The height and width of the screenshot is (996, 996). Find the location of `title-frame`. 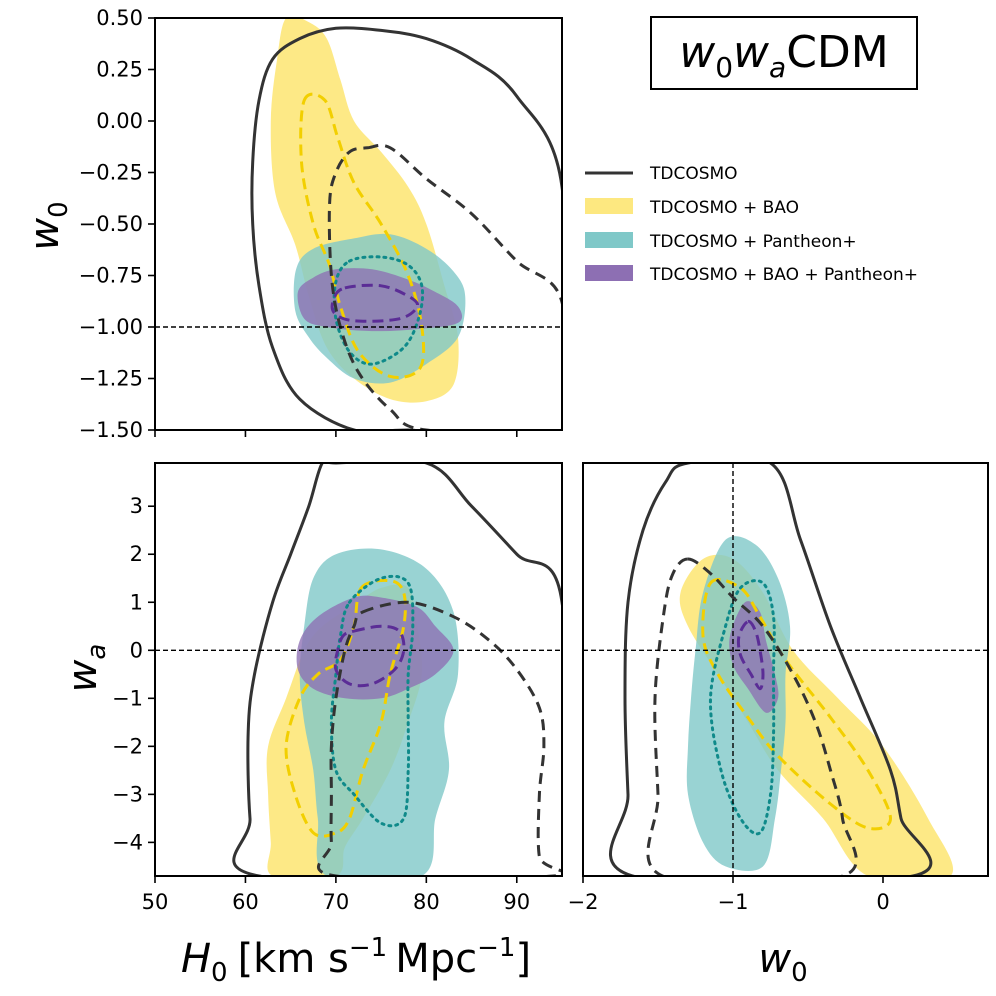

title-frame is located at coordinates (784, 53).